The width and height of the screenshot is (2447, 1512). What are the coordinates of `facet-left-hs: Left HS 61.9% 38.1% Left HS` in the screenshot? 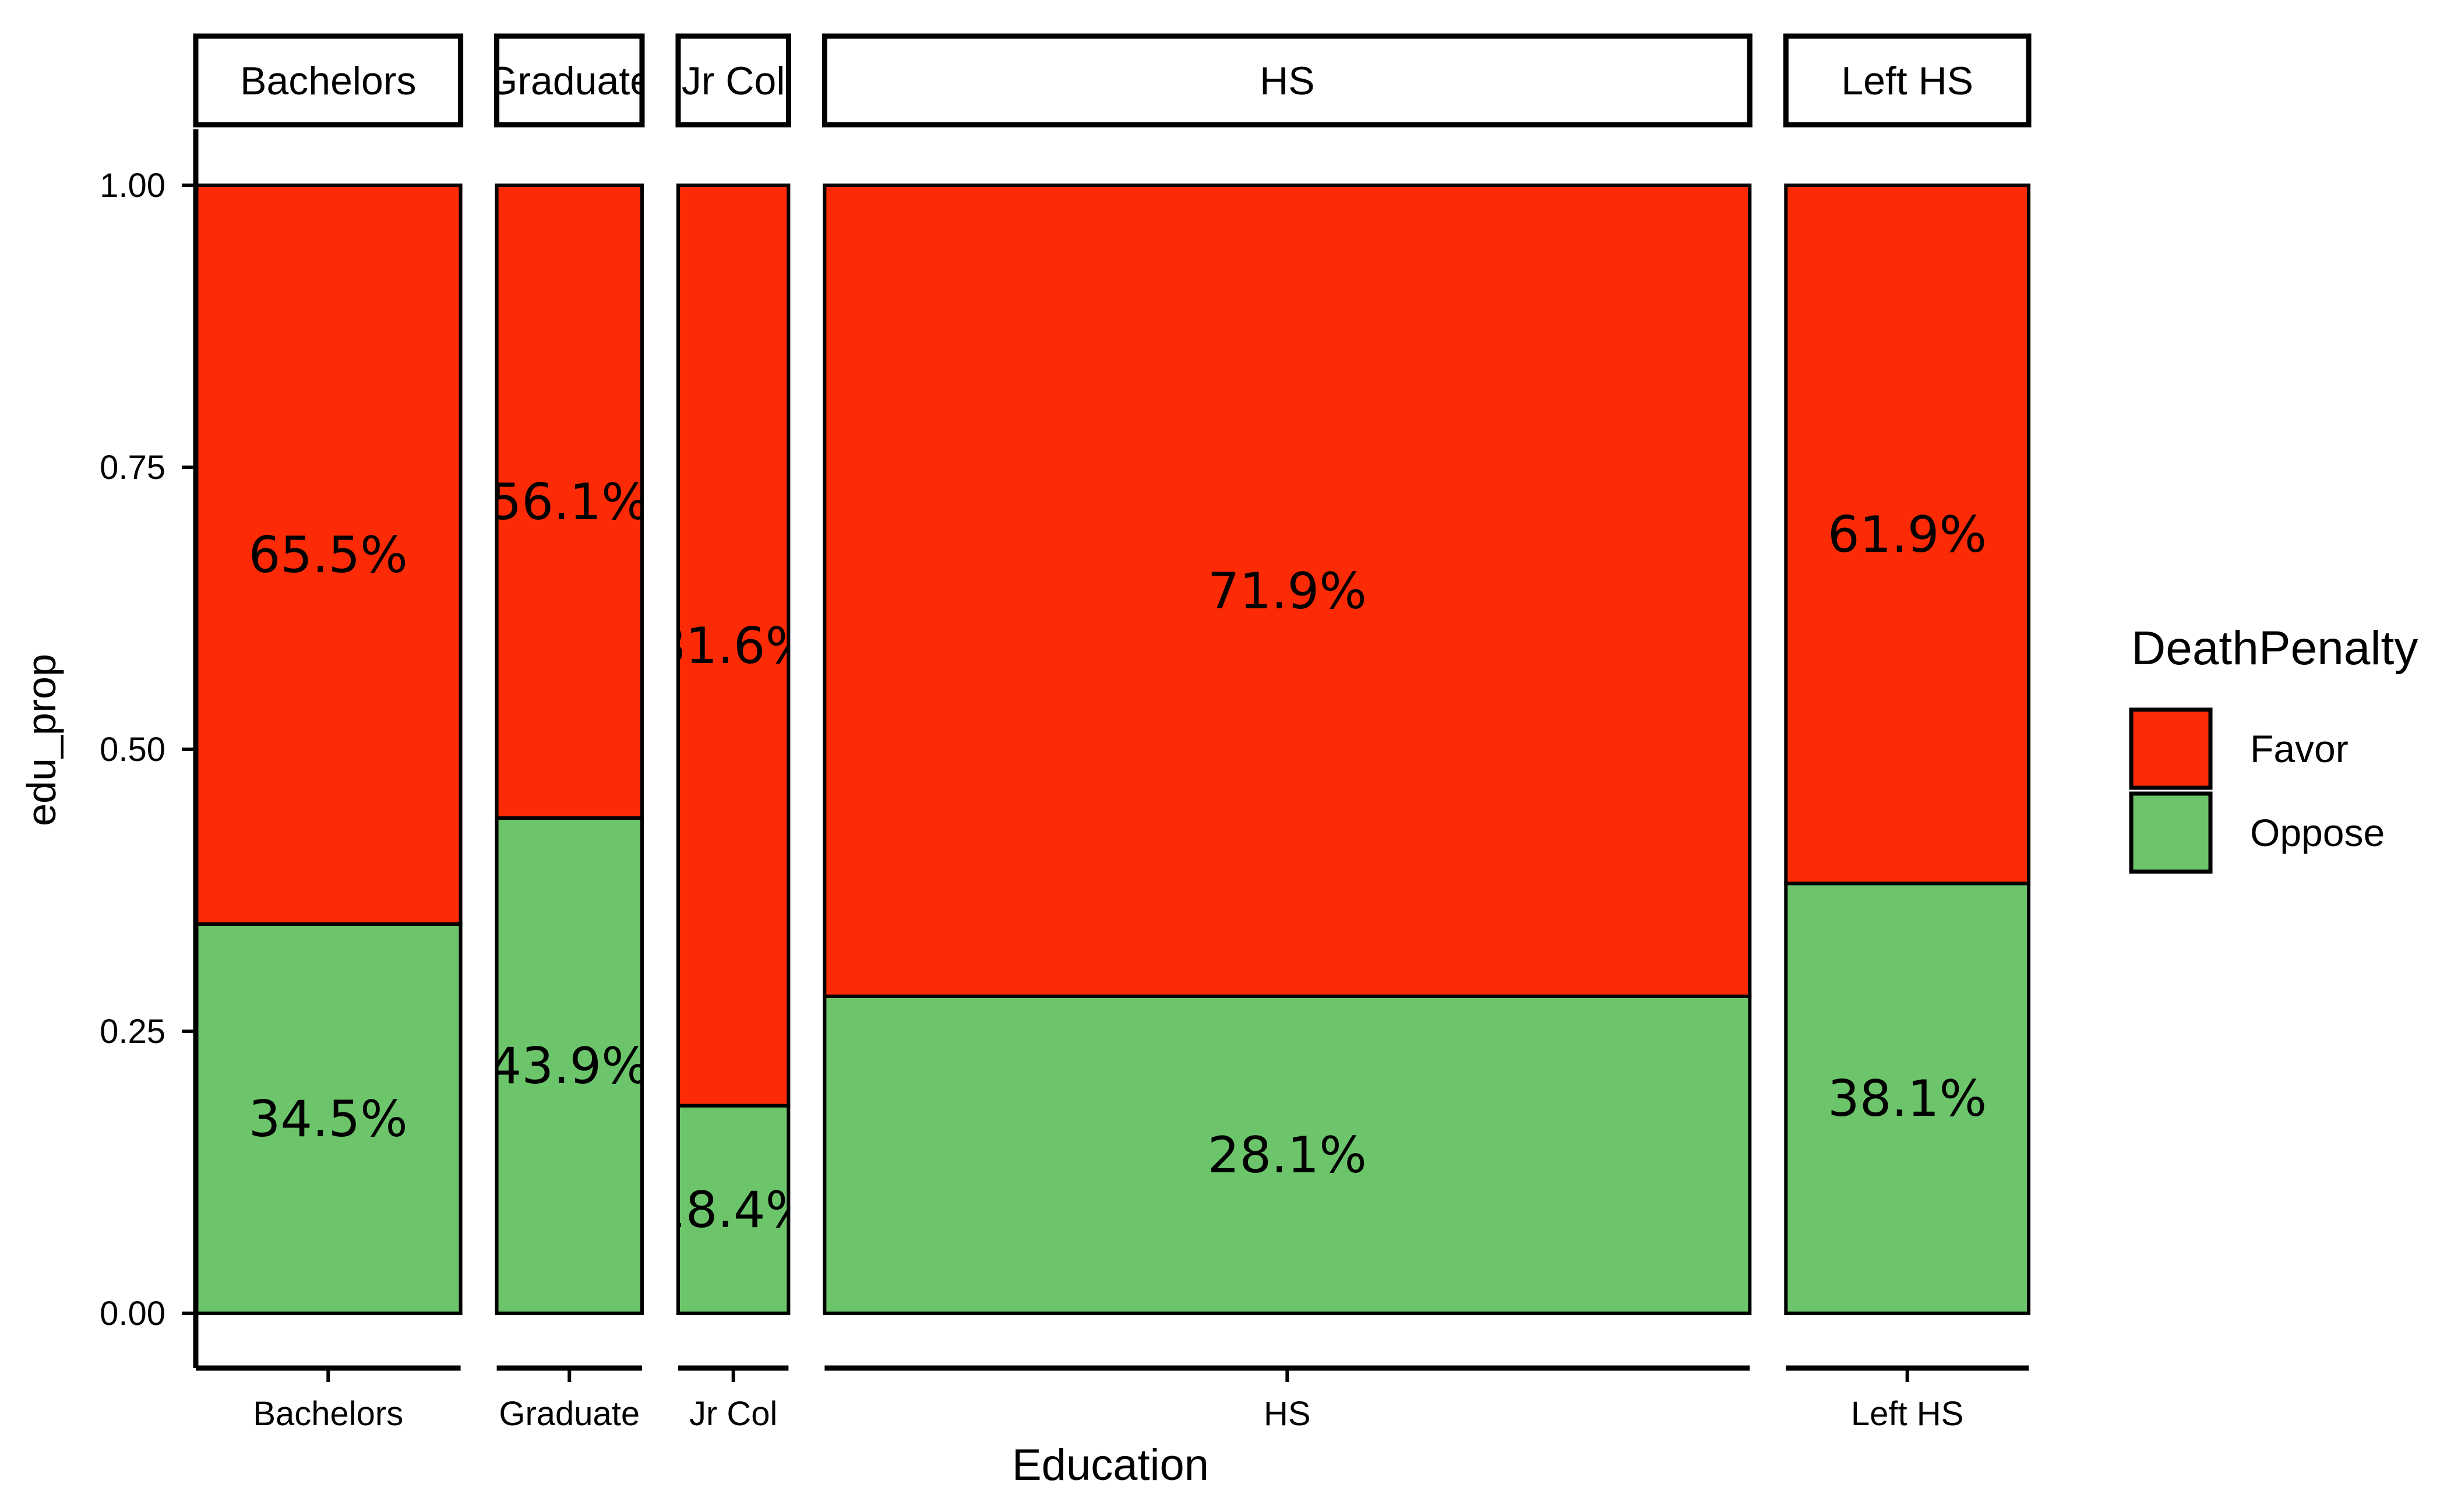 It's located at (1907, 733).